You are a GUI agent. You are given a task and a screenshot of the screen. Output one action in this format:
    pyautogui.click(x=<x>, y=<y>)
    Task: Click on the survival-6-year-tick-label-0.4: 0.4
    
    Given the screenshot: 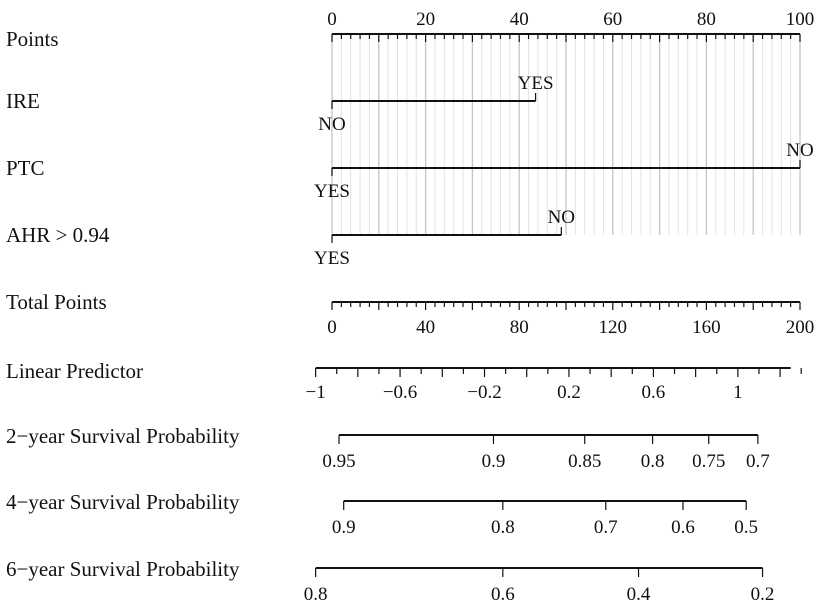 What is the action you would take?
    pyautogui.click(x=639, y=594)
    